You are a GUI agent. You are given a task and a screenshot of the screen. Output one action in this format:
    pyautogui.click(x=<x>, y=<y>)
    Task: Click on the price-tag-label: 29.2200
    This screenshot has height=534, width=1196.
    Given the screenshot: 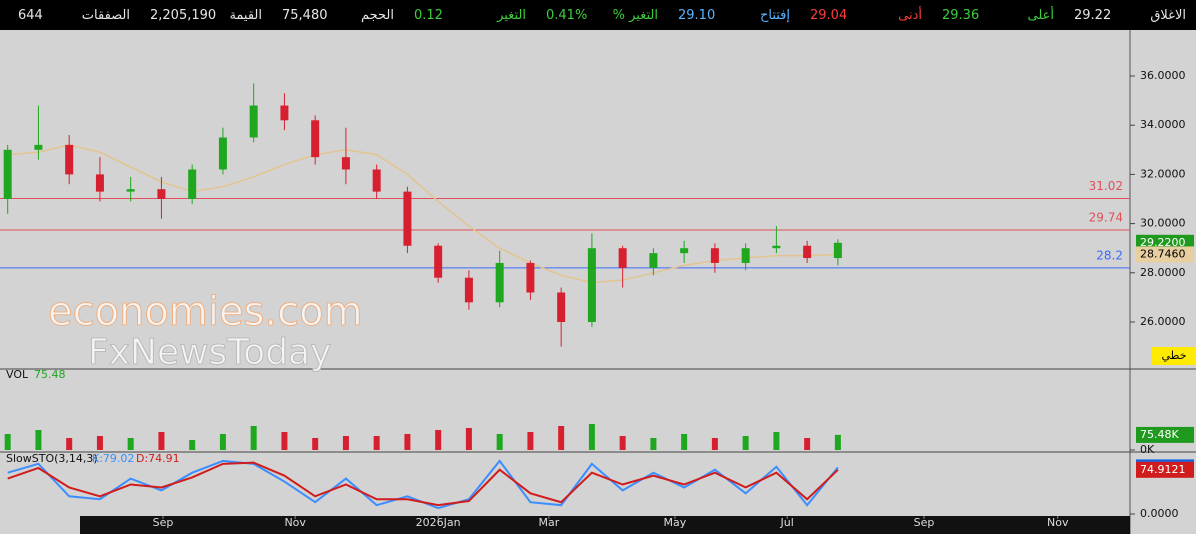 What is the action you would take?
    pyautogui.click(x=1163, y=242)
    